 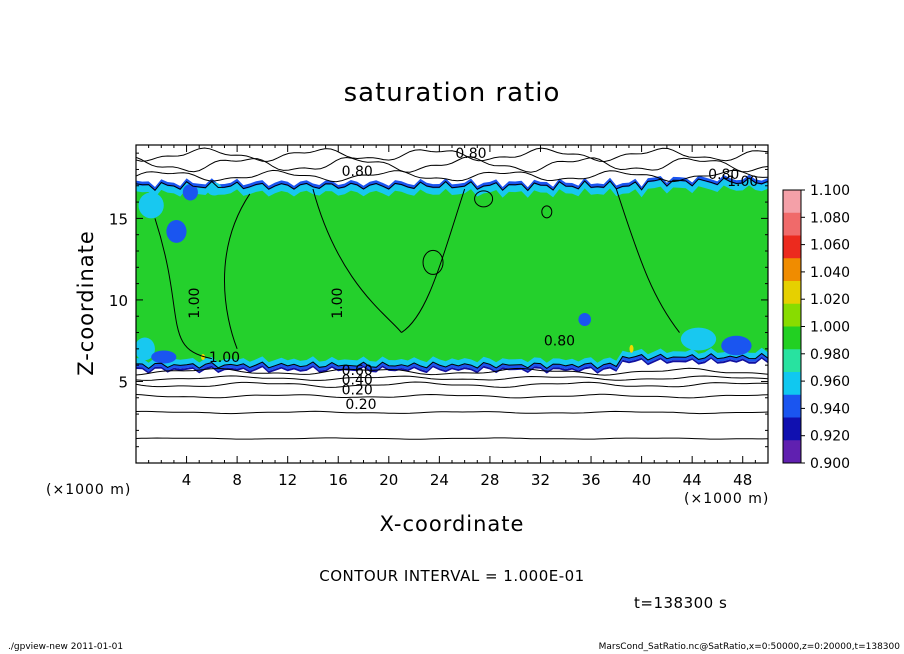 What do you see at coordinates (489, 480) in the screenshot?
I see `x-tick-label: 28` at bounding box center [489, 480].